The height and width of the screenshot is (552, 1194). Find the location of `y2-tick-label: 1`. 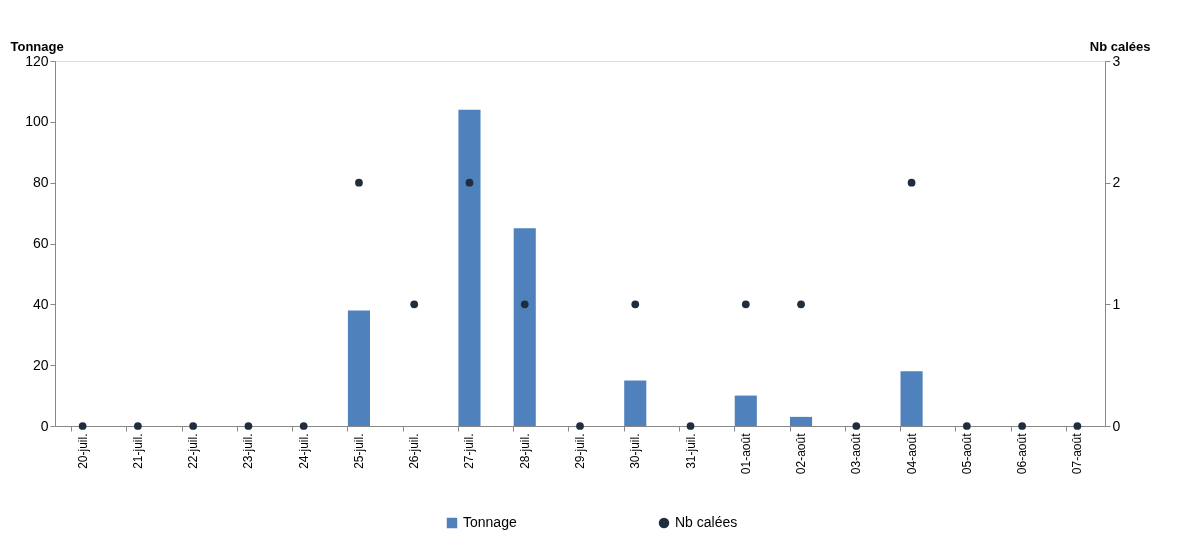

y2-tick-label: 1 is located at coordinates (1116, 303).